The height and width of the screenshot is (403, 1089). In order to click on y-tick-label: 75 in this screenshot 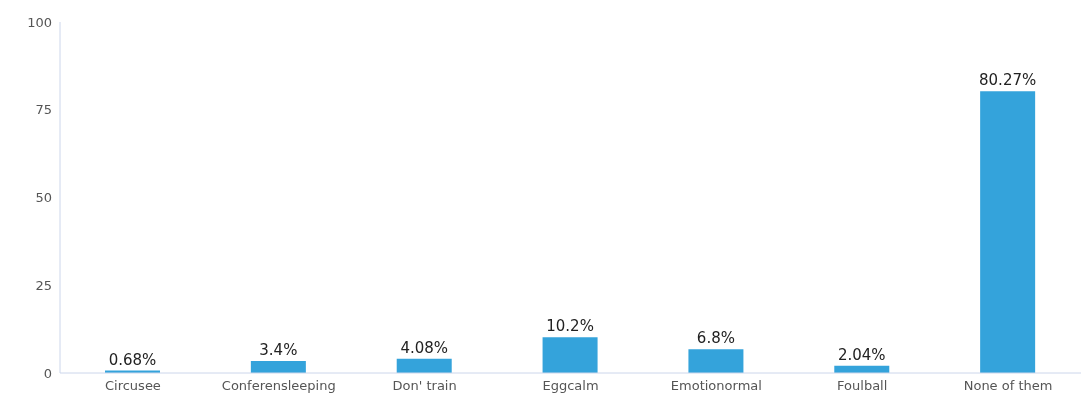, I will do `click(43, 110)`.